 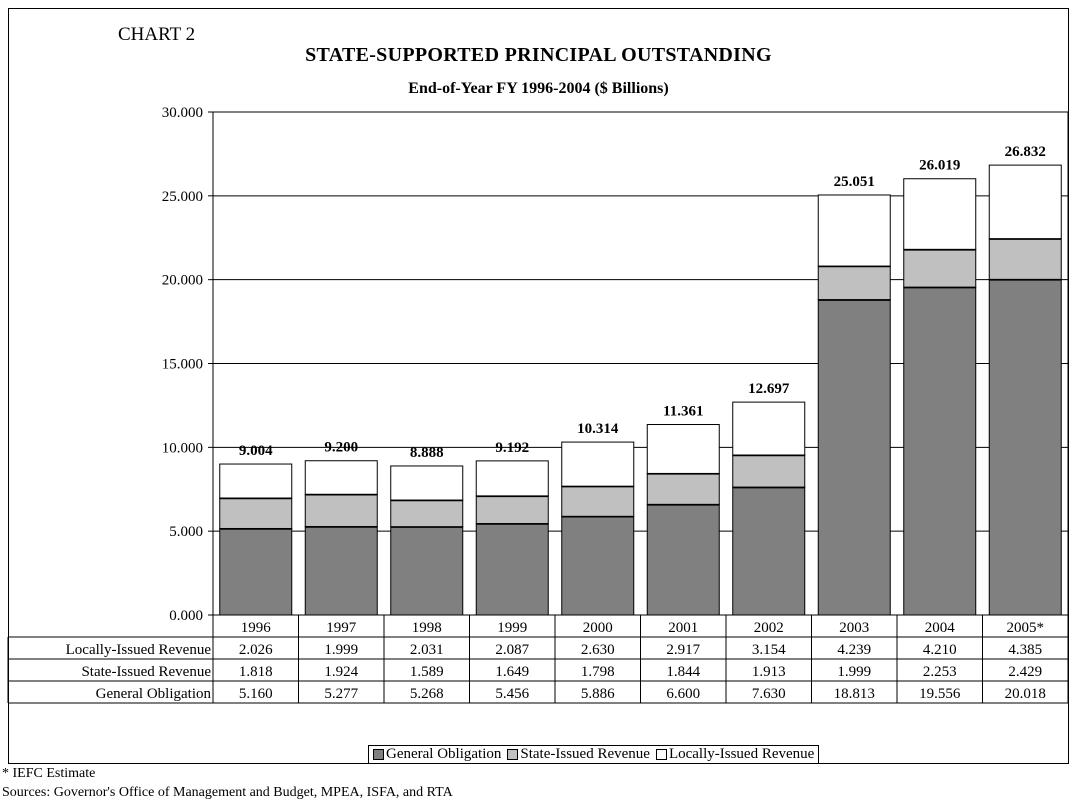 What do you see at coordinates (598, 650) in the screenshot?
I see `table-cell-value: 2.630` at bounding box center [598, 650].